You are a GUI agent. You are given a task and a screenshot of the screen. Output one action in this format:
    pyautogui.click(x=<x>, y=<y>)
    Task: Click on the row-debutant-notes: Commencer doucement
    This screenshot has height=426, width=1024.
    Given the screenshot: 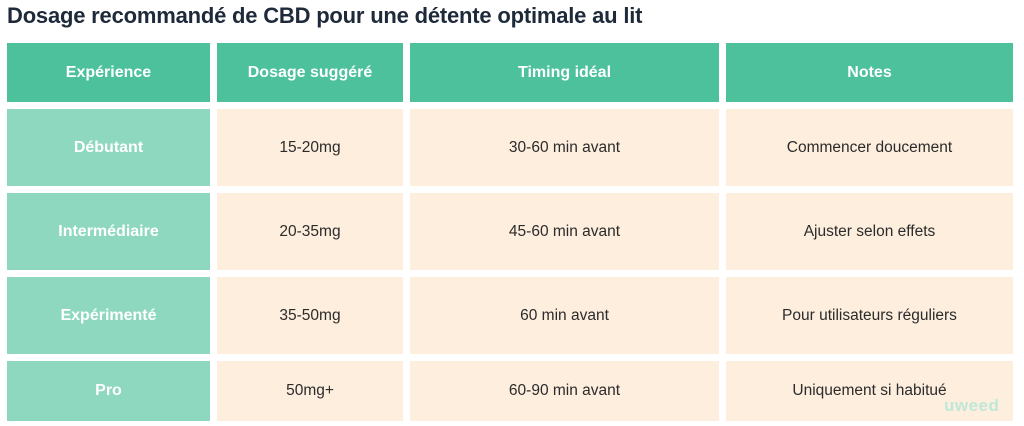 What is the action you would take?
    pyautogui.click(x=869, y=147)
    